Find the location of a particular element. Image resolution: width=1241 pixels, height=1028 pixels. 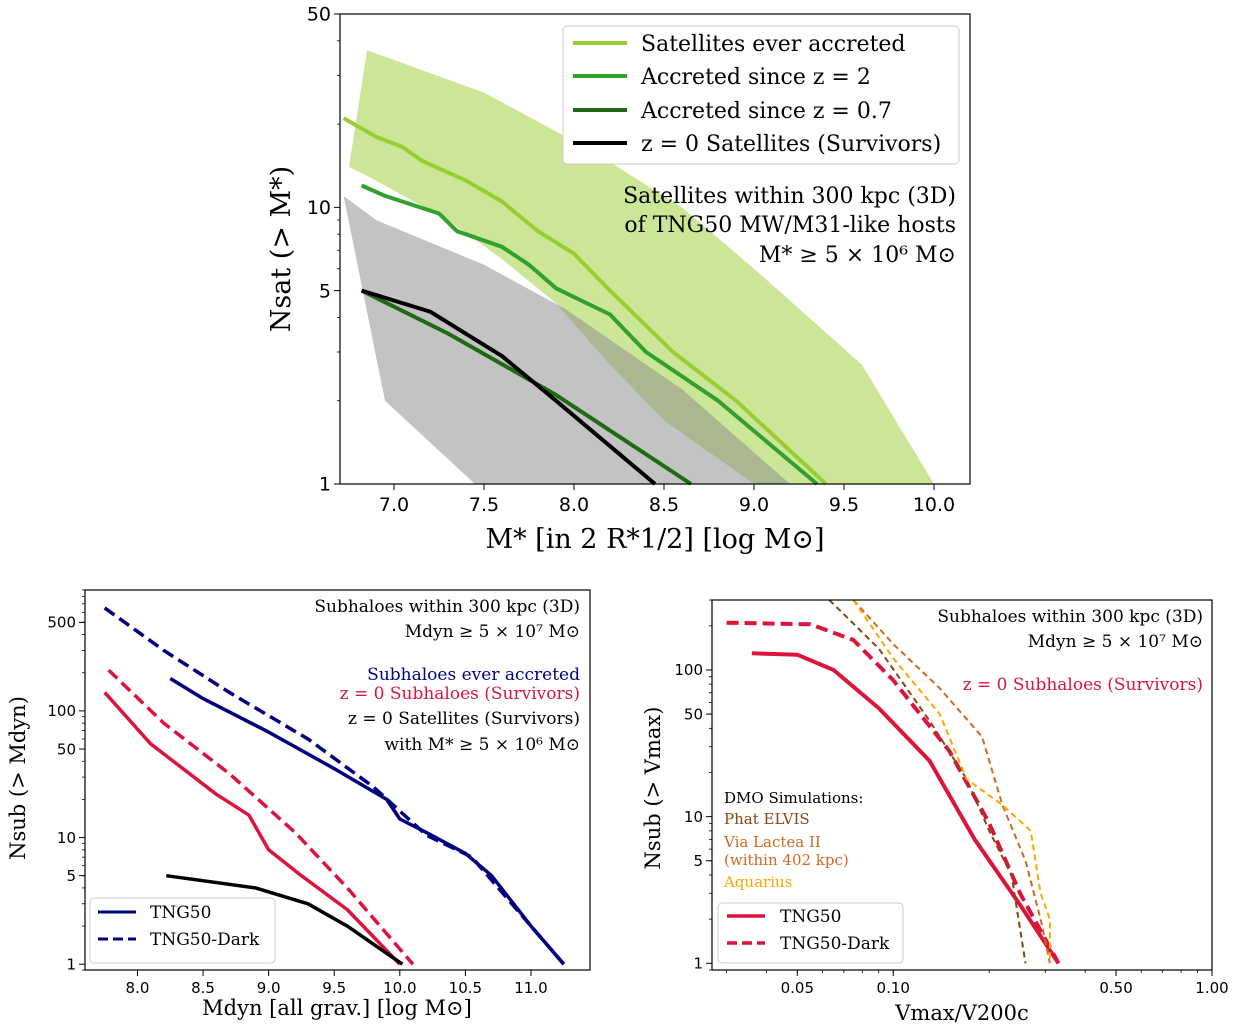

br-lines is located at coordinates (893, 782).